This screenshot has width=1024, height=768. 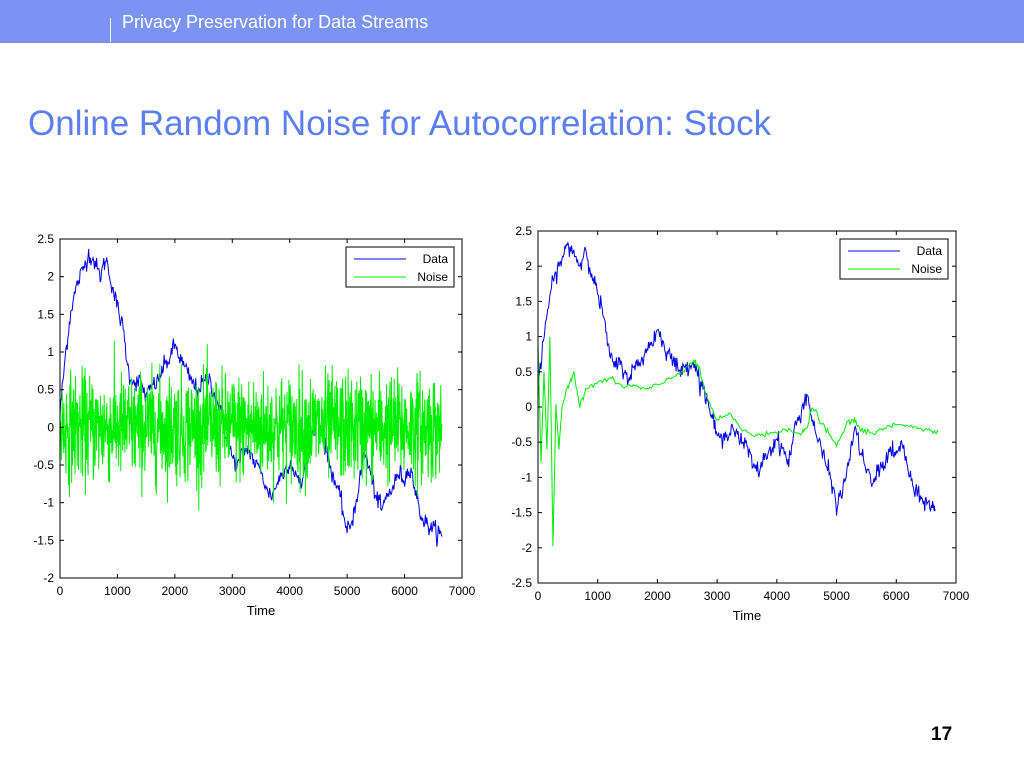 I want to click on page-number: 17, so click(x=942, y=734).